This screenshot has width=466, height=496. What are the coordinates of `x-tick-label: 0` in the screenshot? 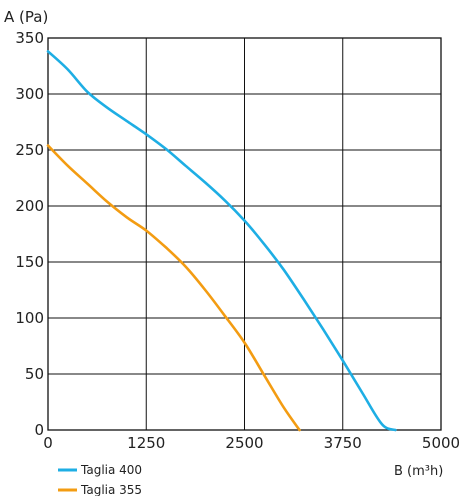 It's located at (48, 443).